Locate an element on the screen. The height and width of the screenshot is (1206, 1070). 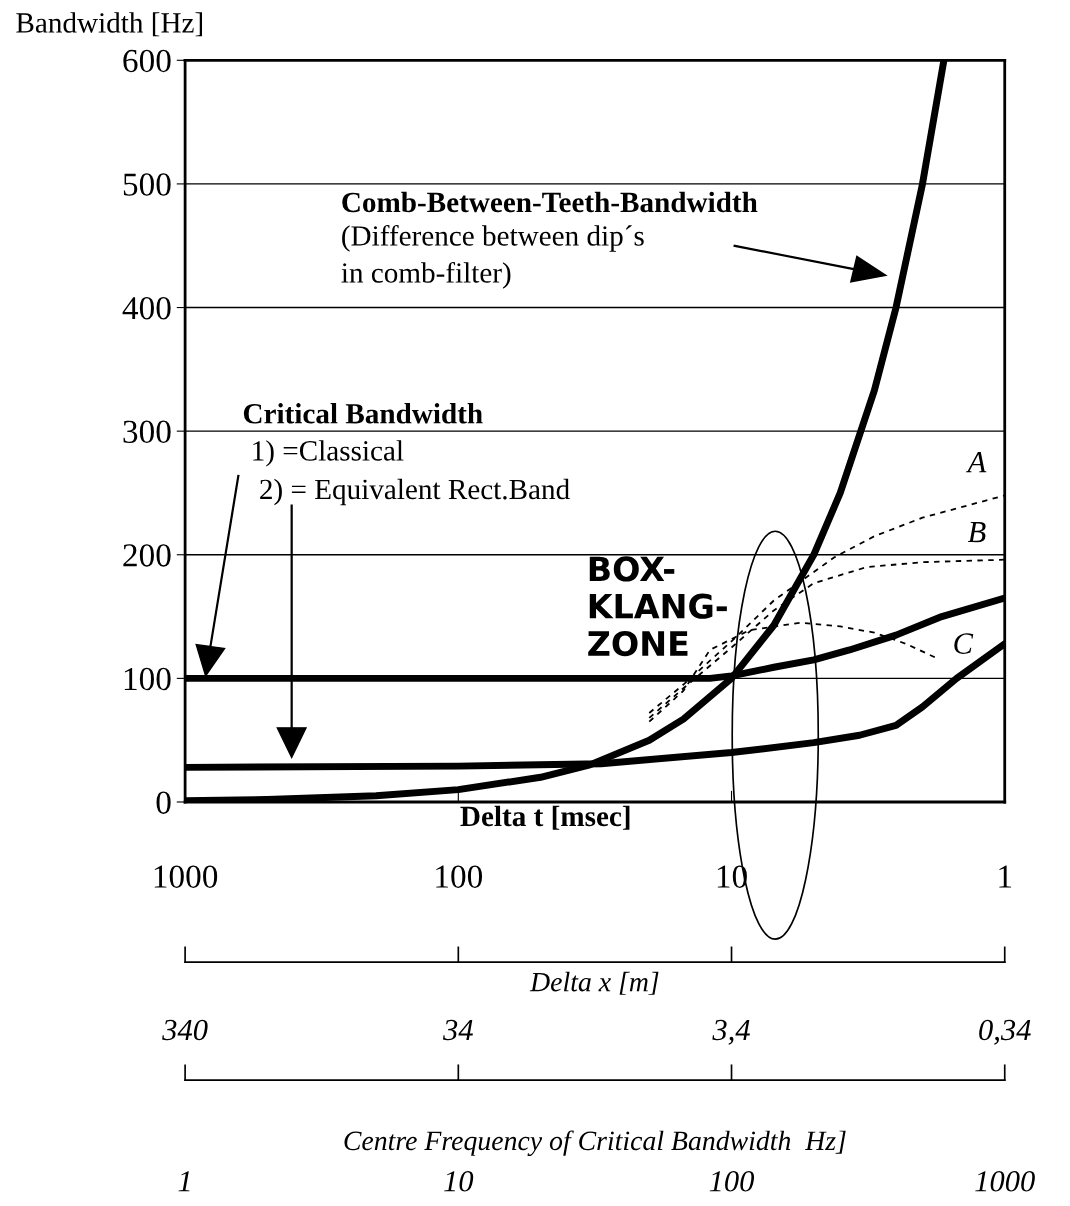
y-tick-label: 0 is located at coordinates (163, 802).